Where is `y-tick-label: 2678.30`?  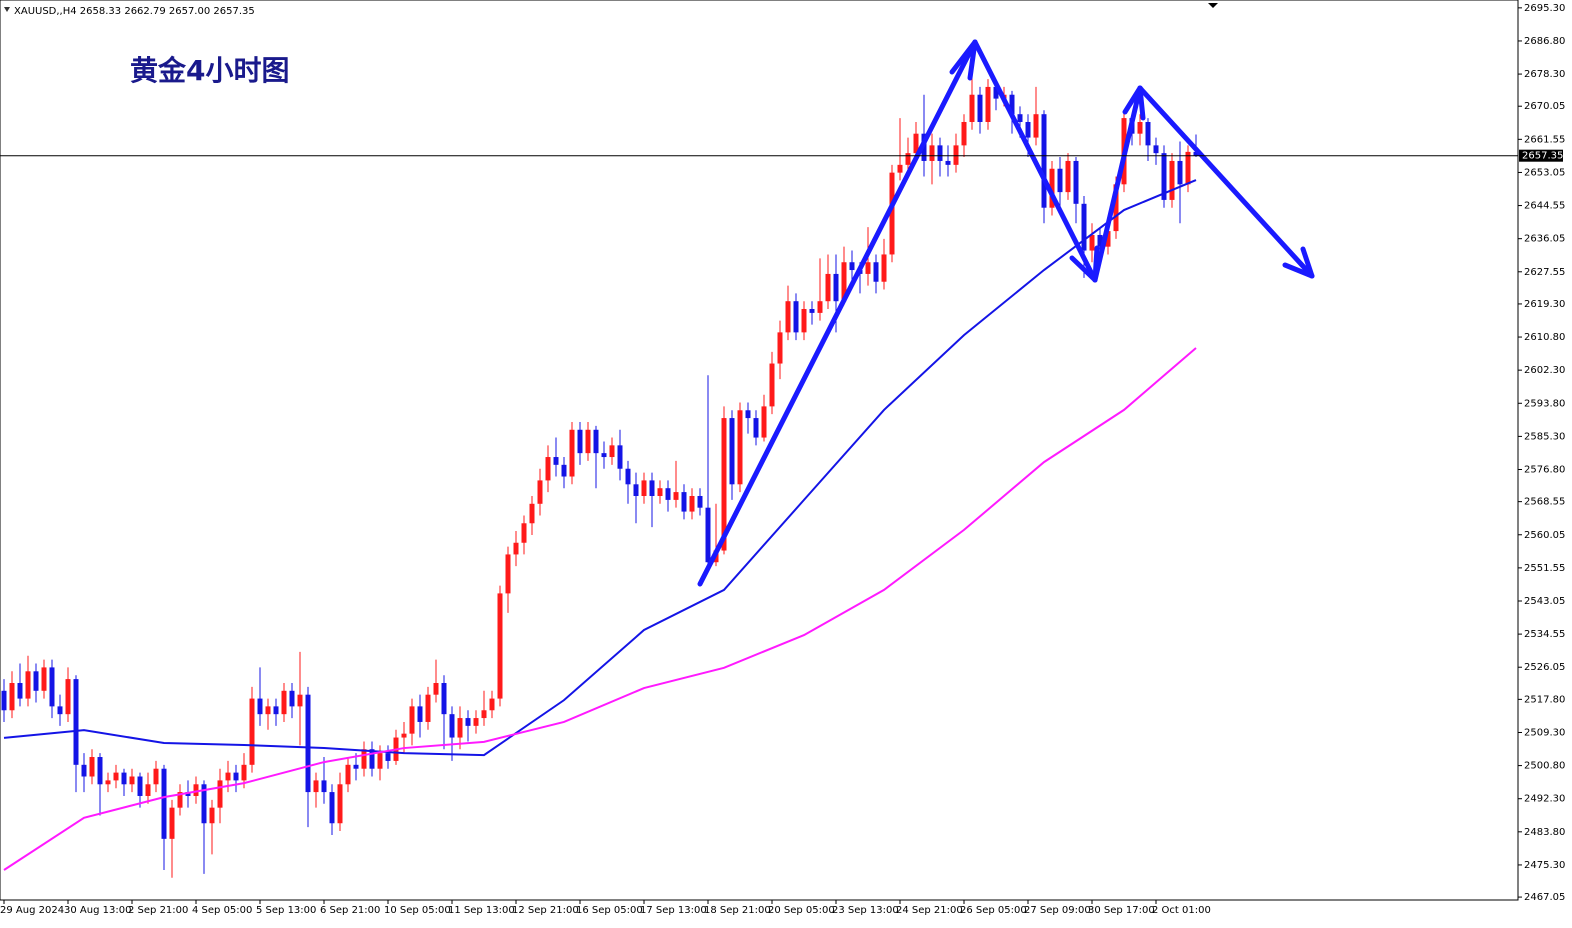
y-tick-label: 2678.30 is located at coordinates (1544, 74).